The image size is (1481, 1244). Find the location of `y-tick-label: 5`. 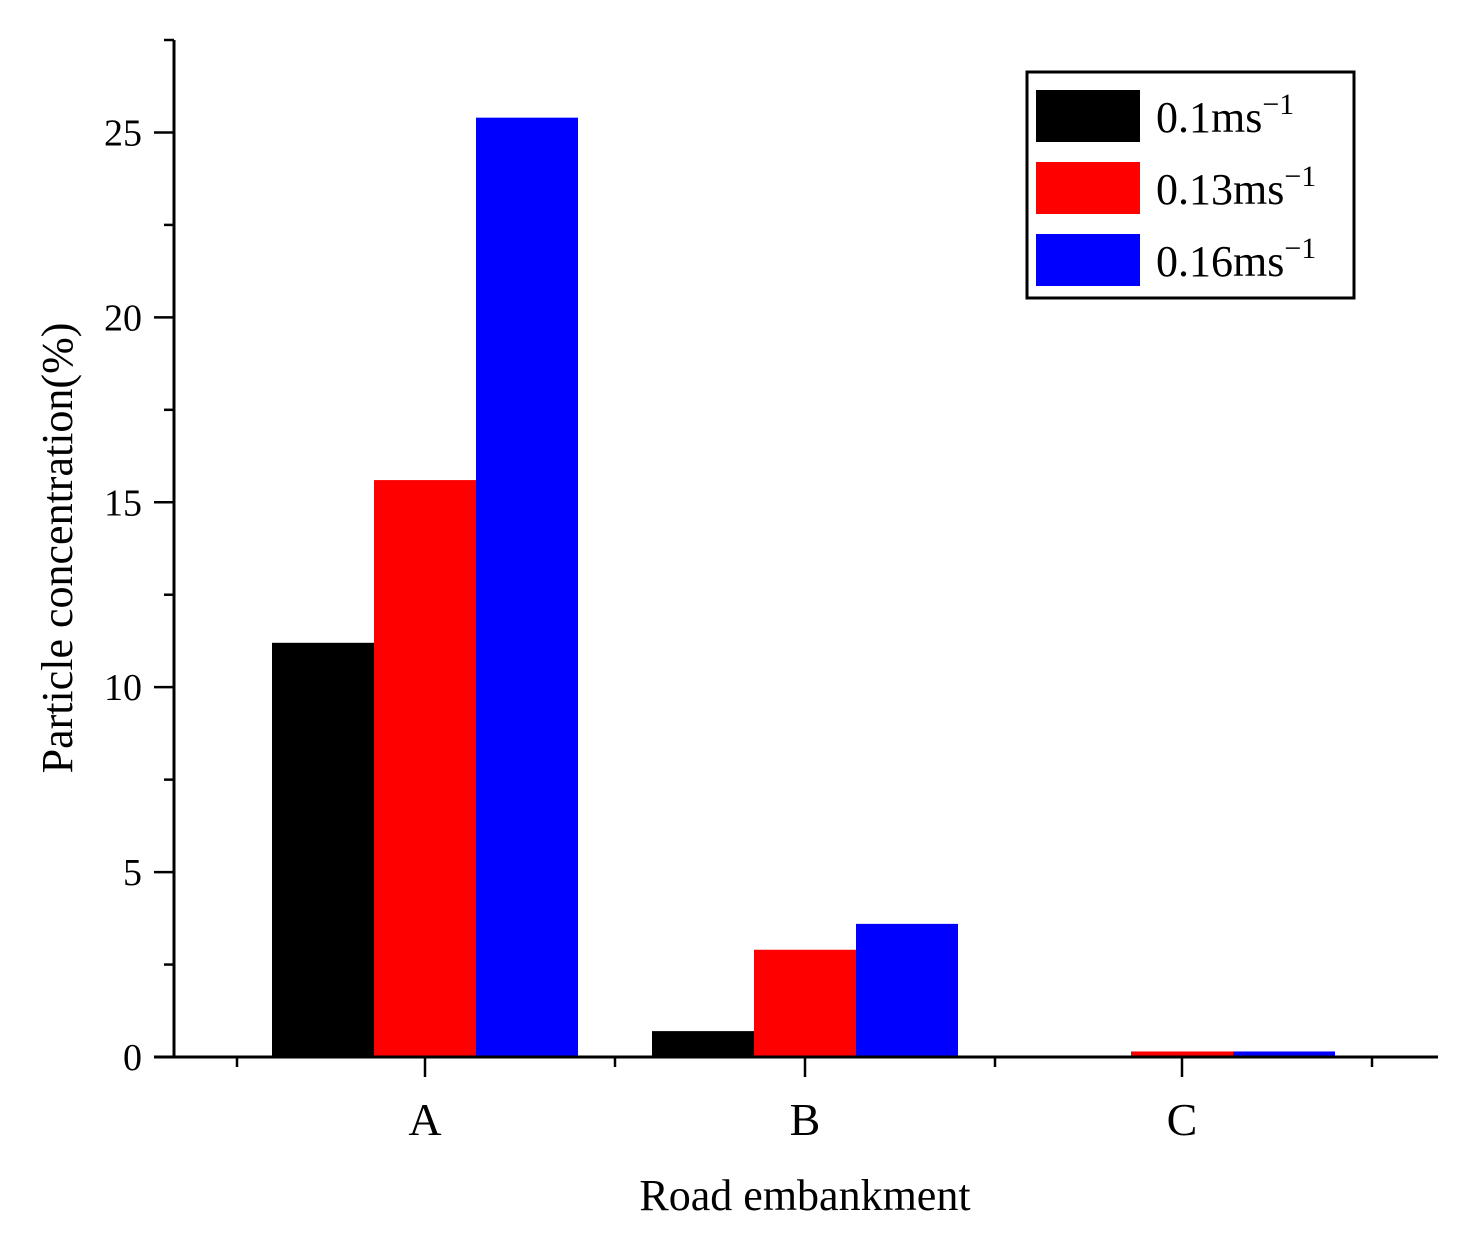

y-tick-label: 5 is located at coordinates (132, 873).